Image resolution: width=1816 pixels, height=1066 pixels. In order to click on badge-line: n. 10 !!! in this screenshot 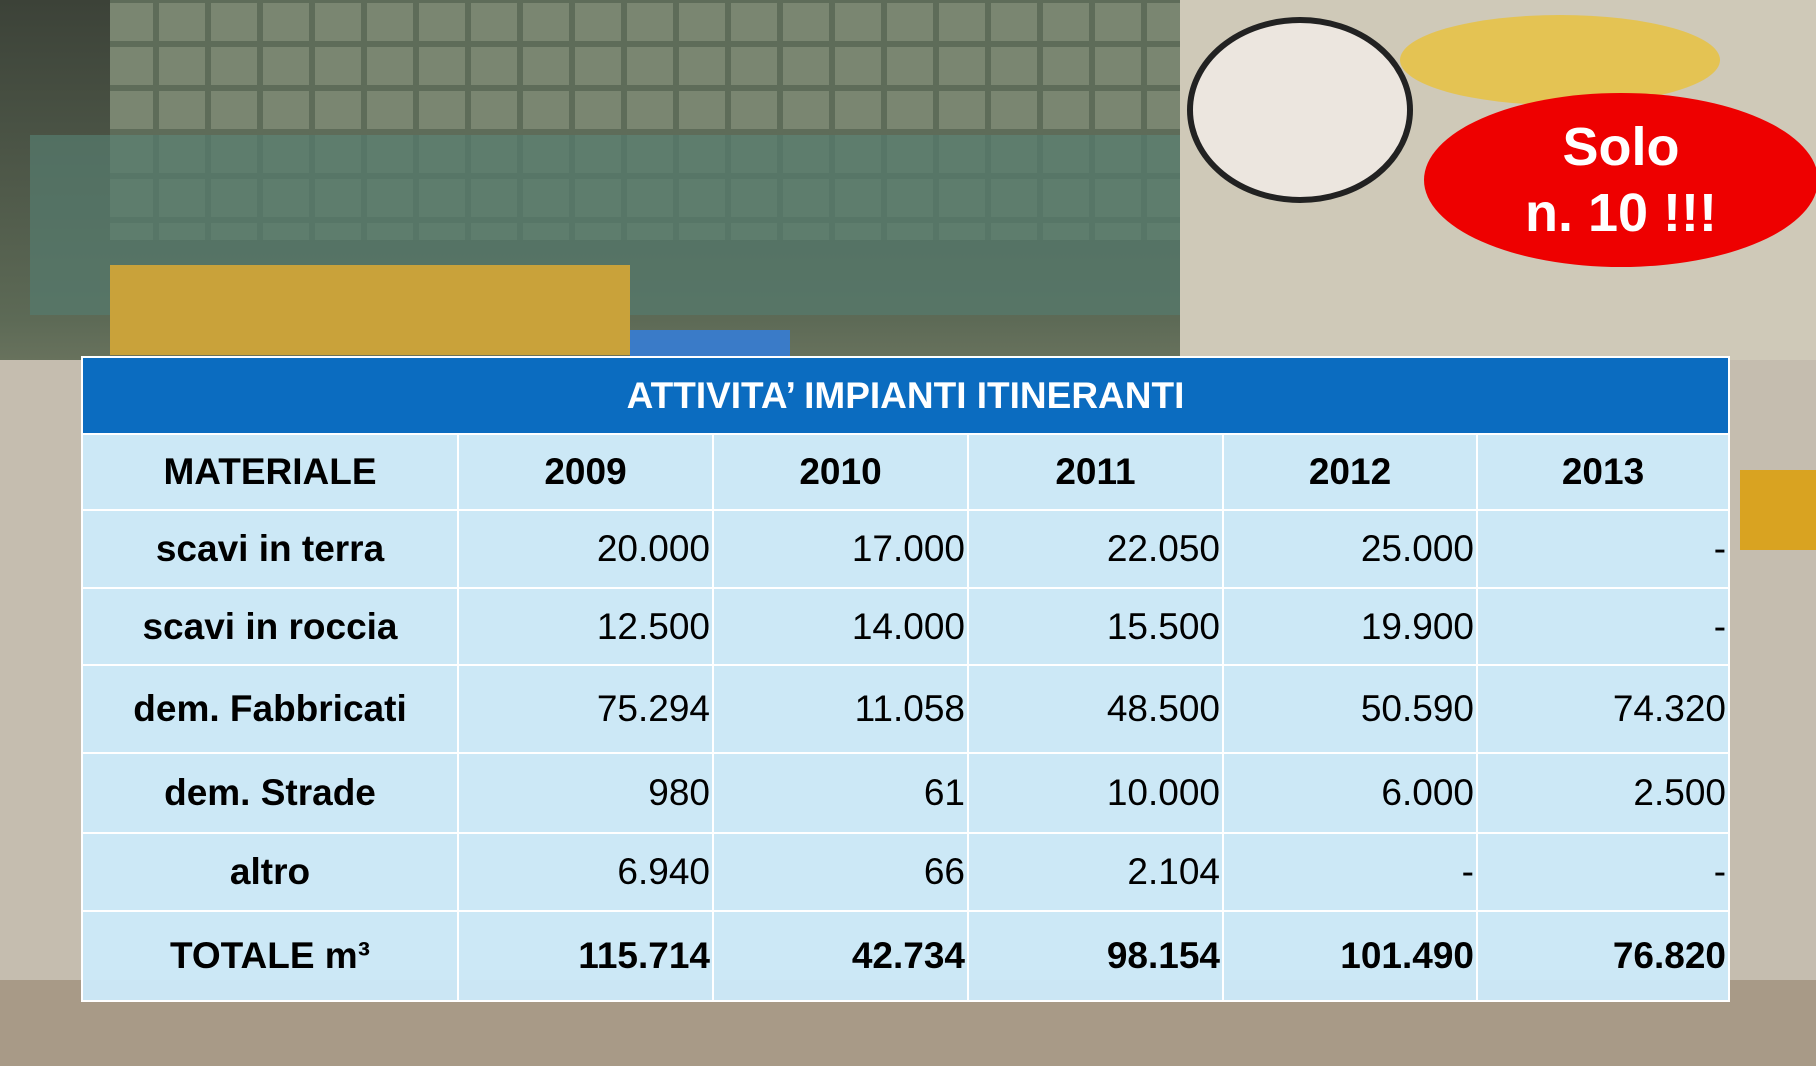, I will do `click(1620, 213)`.